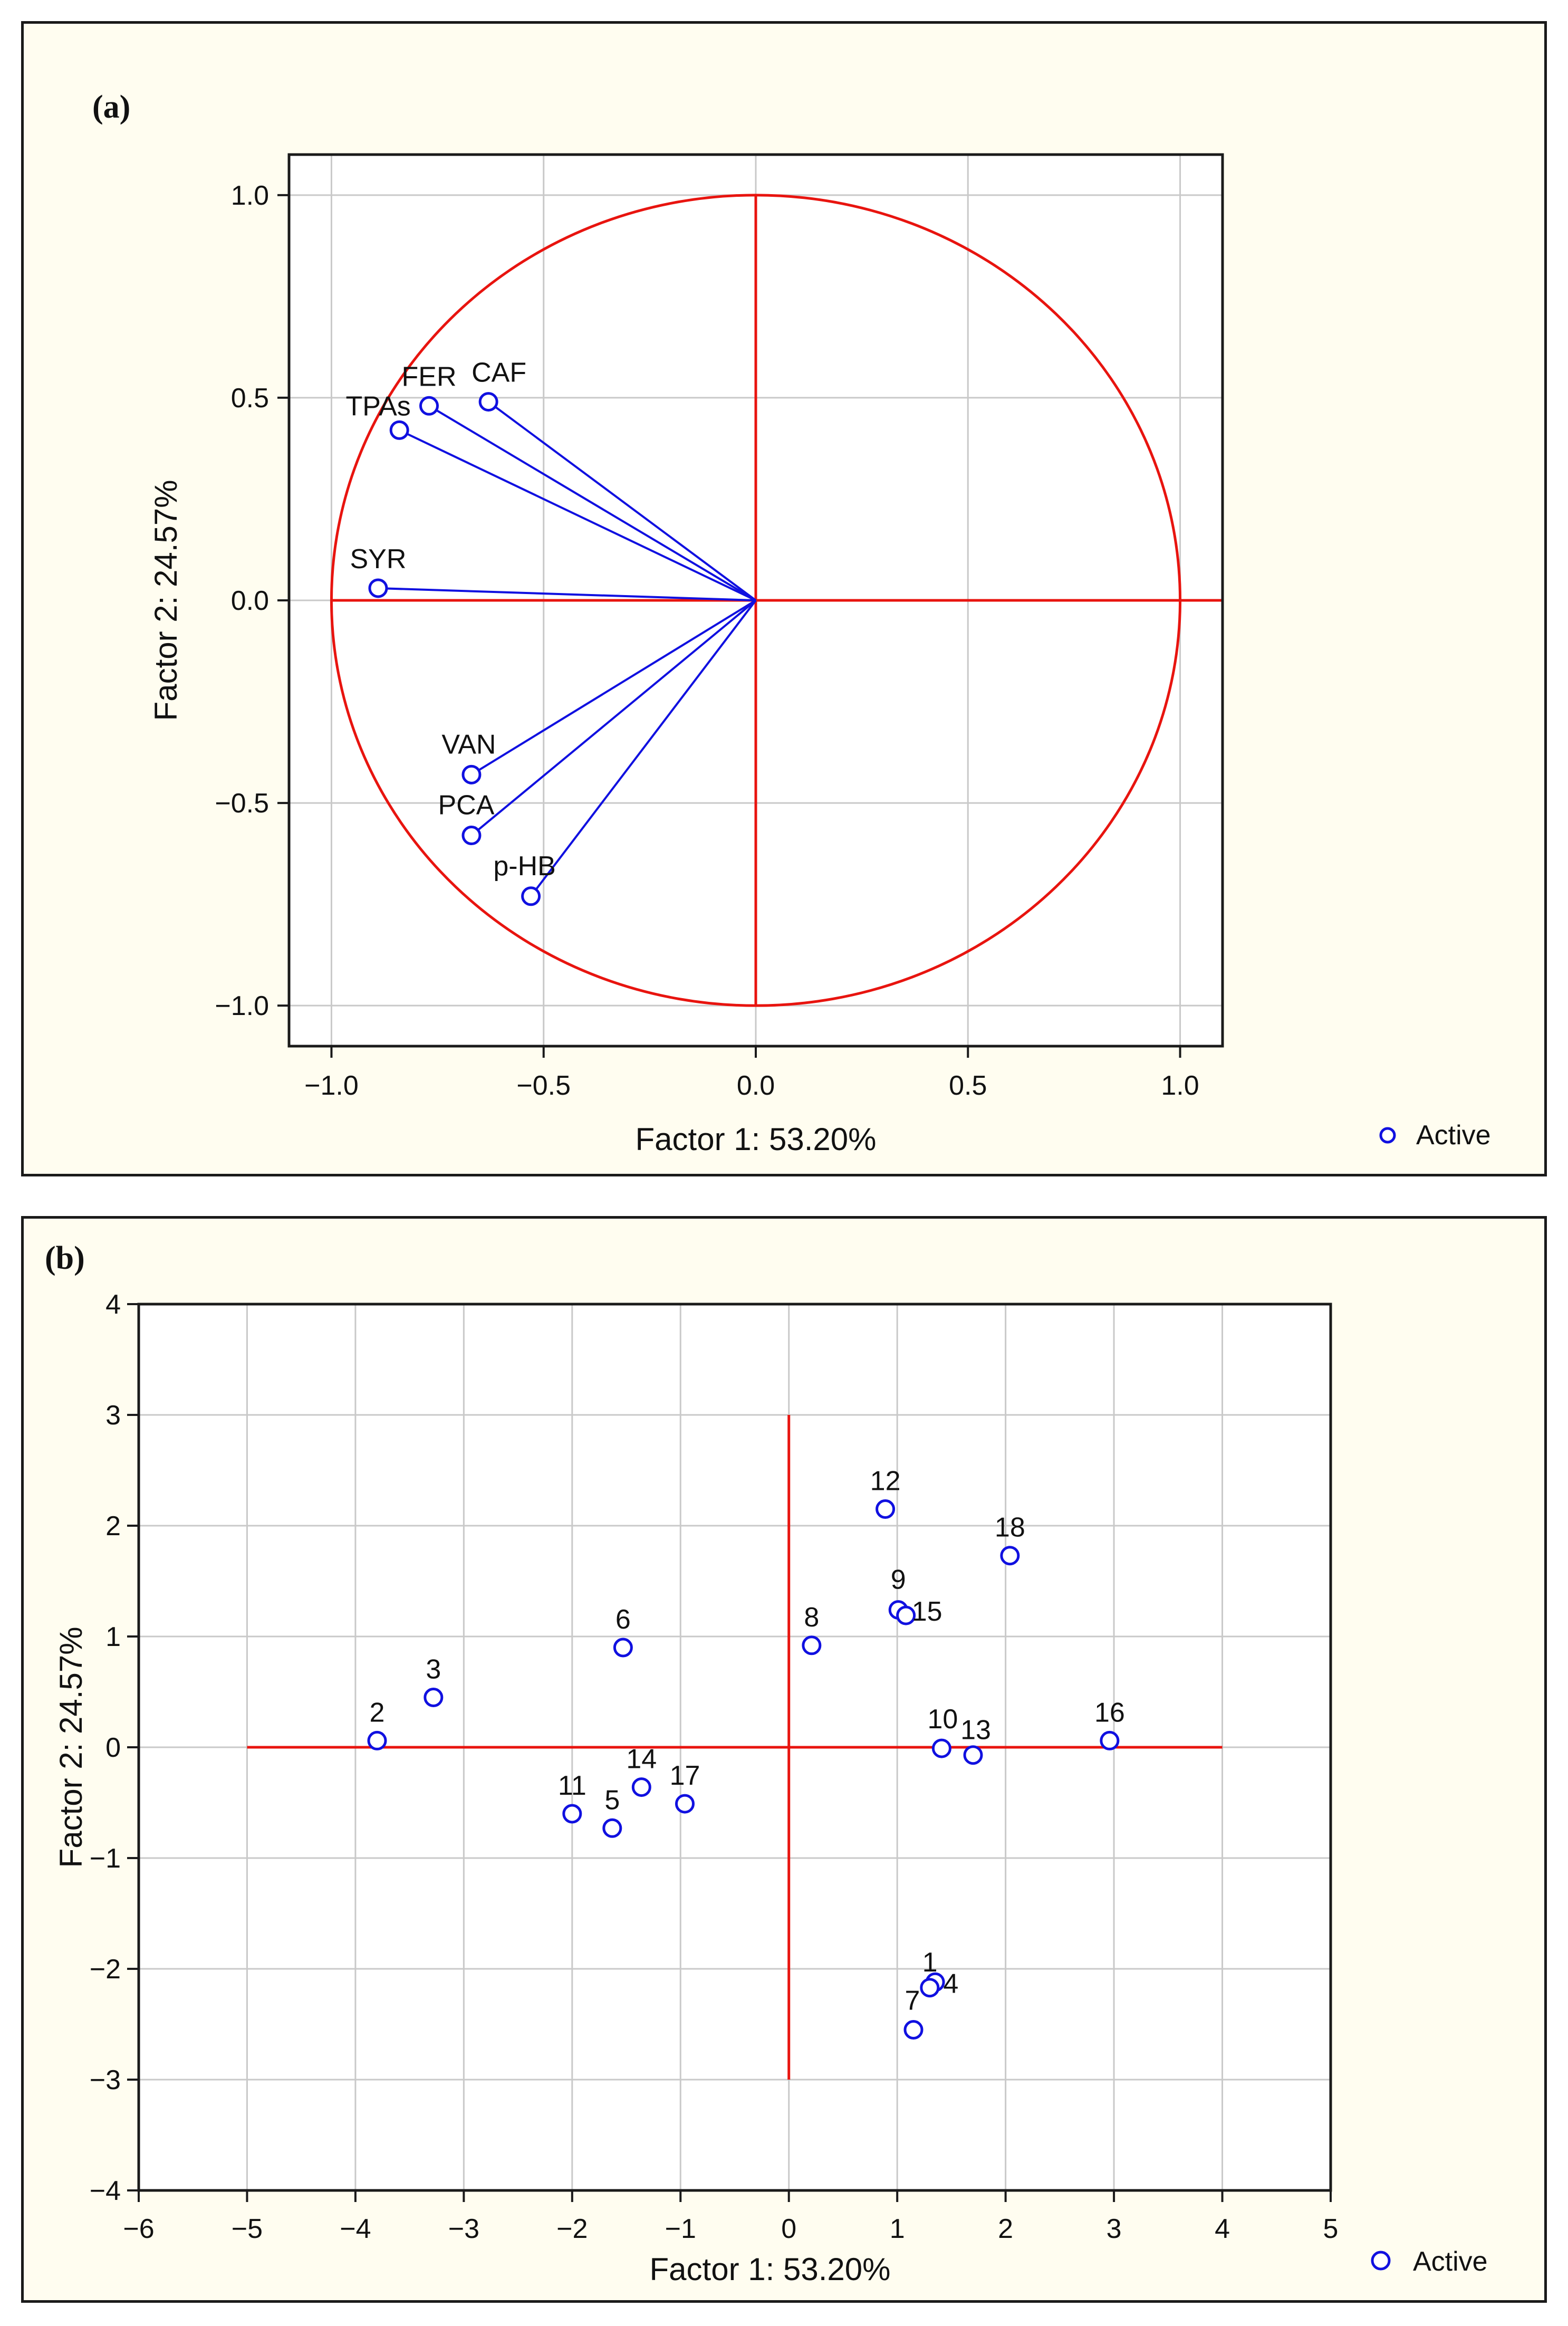 The image size is (1568, 2326). What do you see at coordinates (113, 1415) in the screenshot?
I see `y-tick-label-b: 3` at bounding box center [113, 1415].